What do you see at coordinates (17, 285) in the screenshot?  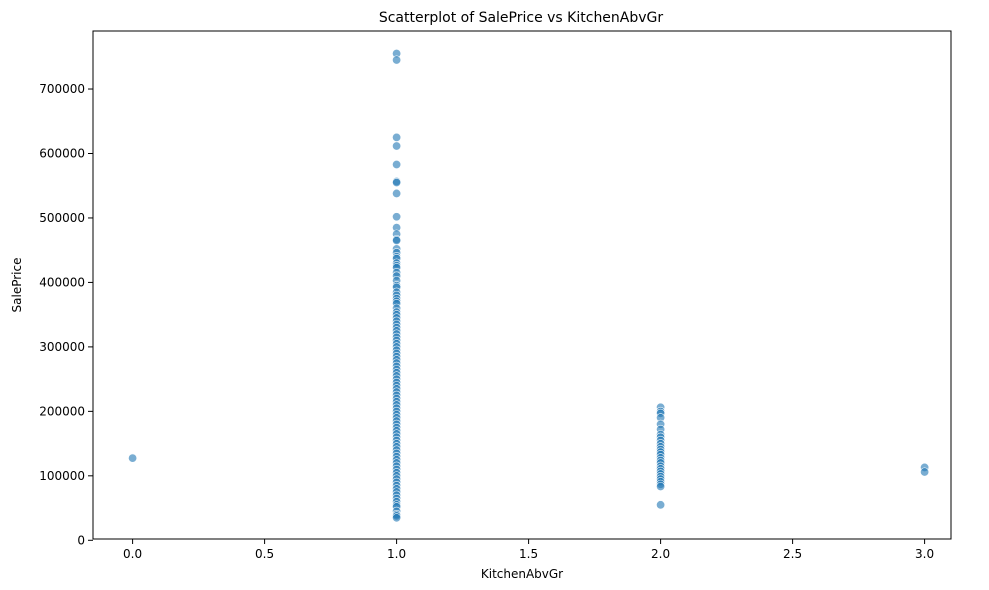 I see `y-axis-label: SalePrice` at bounding box center [17, 285].